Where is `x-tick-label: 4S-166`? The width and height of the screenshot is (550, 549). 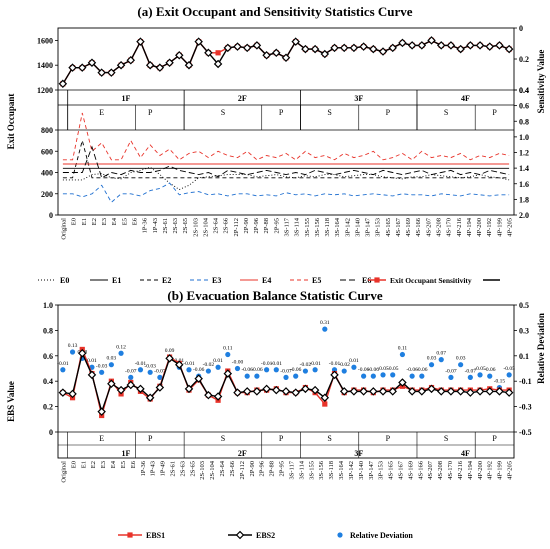 x-tick-label: 4S-166 is located at coordinates (420, 470).